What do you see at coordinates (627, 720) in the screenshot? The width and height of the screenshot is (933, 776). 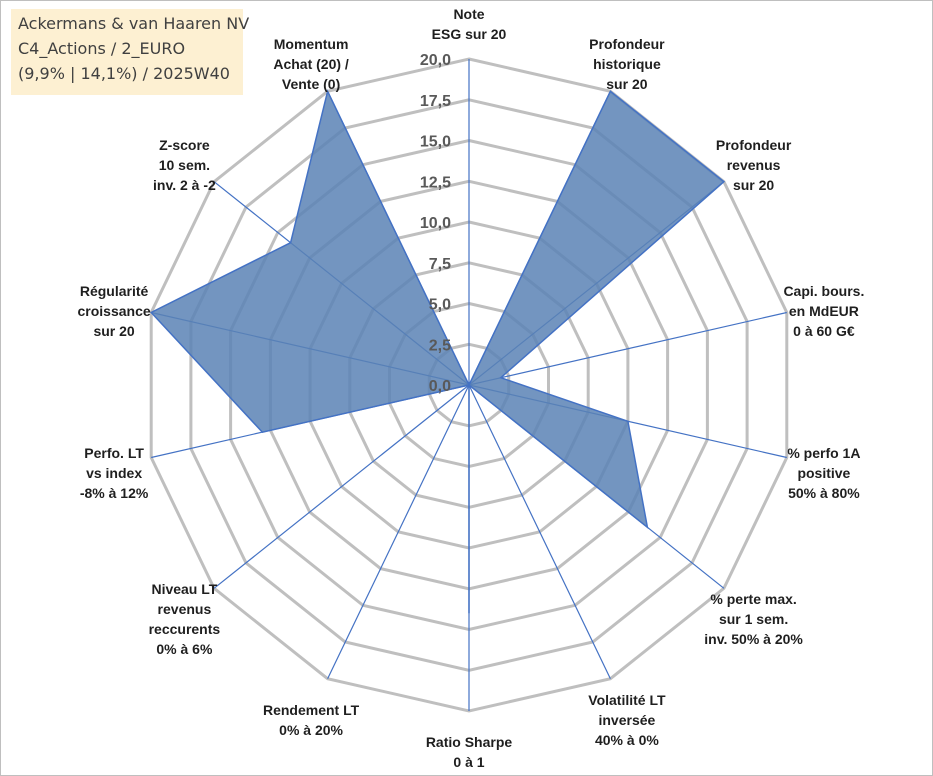 I see `axis-label: Volatilité LT inversée 40% à 0%` at bounding box center [627, 720].